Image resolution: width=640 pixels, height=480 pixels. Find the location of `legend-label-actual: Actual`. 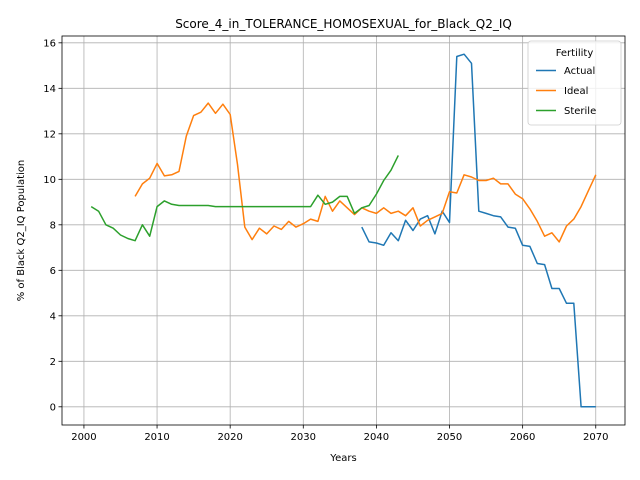

legend-label-actual: Actual is located at coordinates (579, 71).